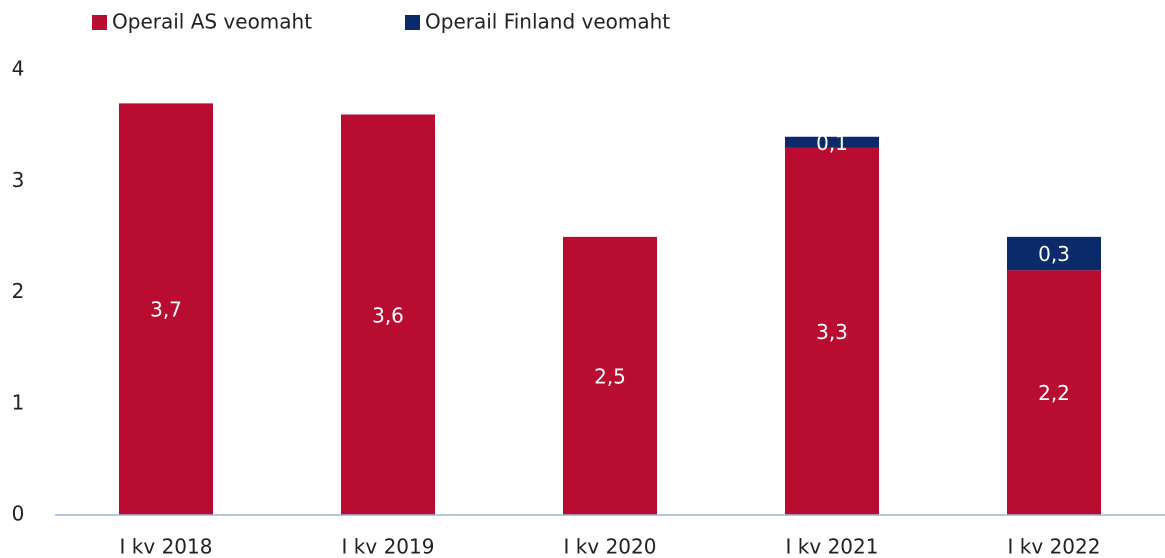 Image resolution: width=1165 pixels, height=558 pixels. I want to click on y-tick-label: 3, so click(18, 180).